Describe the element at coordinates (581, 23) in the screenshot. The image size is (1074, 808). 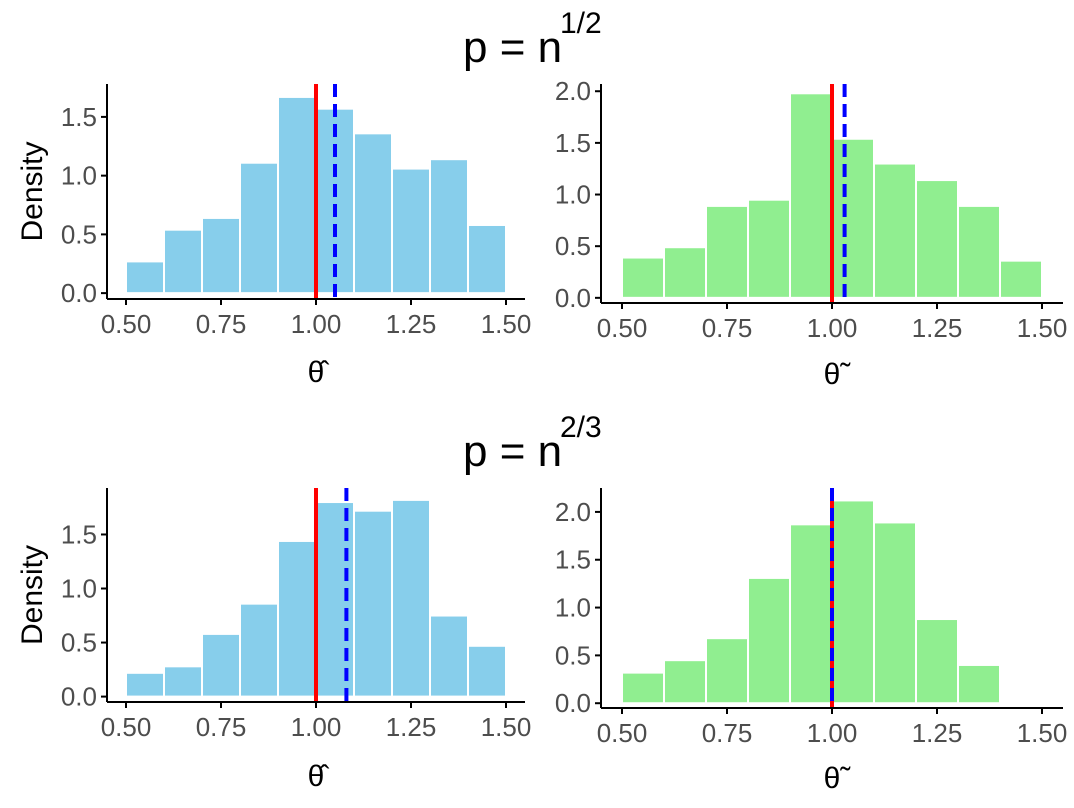
I see `row-title-top-exponent: 1/2` at that location.